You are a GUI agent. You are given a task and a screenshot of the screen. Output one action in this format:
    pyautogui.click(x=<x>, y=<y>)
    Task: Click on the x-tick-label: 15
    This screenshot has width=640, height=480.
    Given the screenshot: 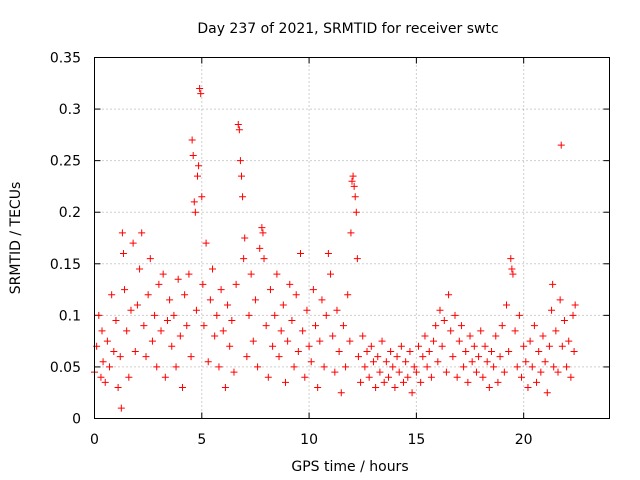 What is the action you would take?
    pyautogui.click(x=416, y=440)
    